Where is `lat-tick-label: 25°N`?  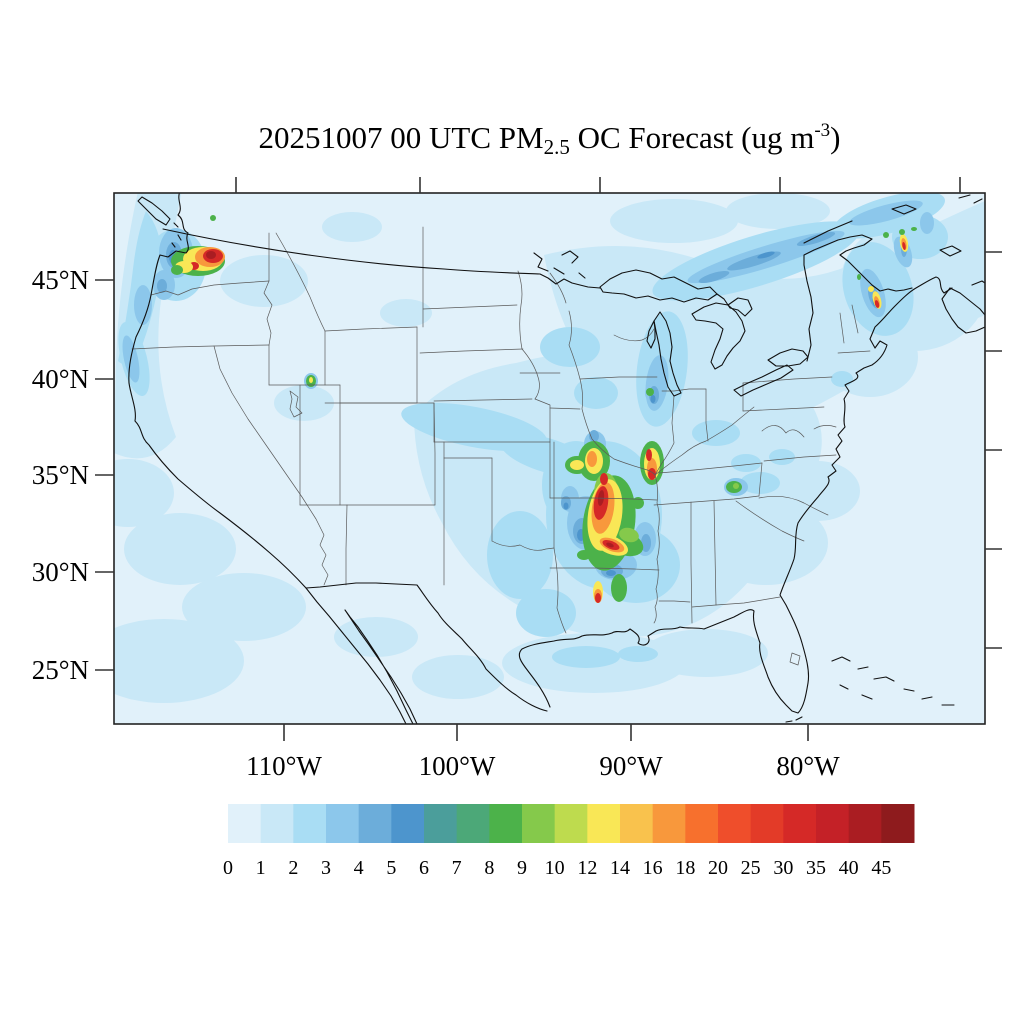
lat-tick-label: 25°N is located at coordinates (60, 670).